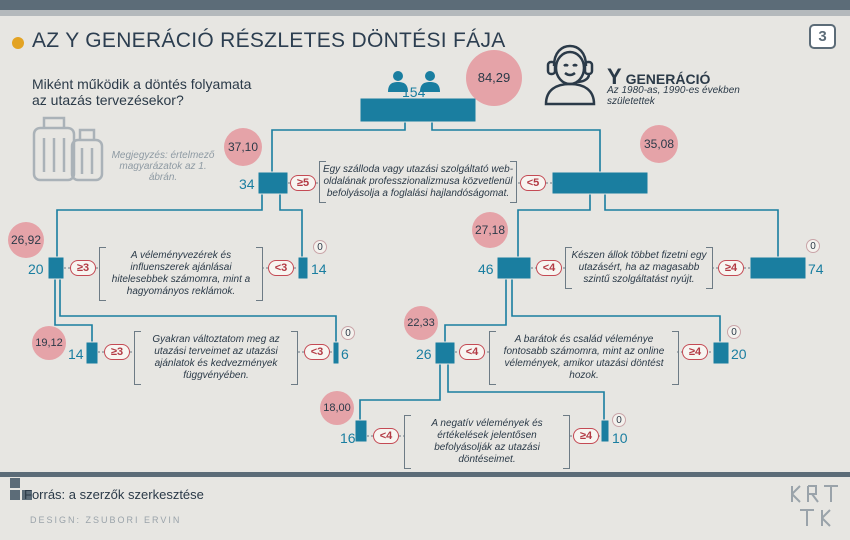  I want to click on node-count: 6, so click(345, 354).